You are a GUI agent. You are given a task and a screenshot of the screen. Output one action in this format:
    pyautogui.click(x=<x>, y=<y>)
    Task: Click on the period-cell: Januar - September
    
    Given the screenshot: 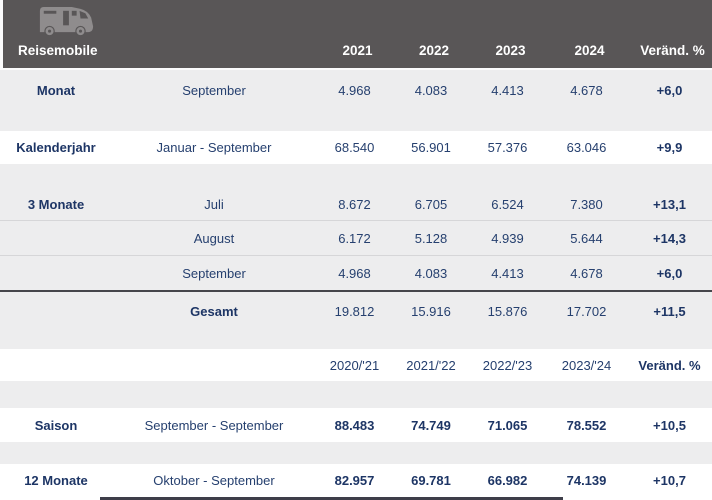 What is the action you would take?
    pyautogui.click(x=214, y=147)
    